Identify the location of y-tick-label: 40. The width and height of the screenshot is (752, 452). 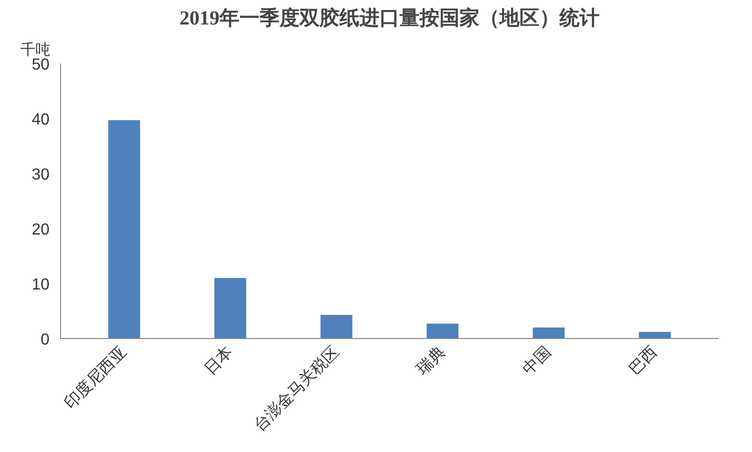
(41, 120).